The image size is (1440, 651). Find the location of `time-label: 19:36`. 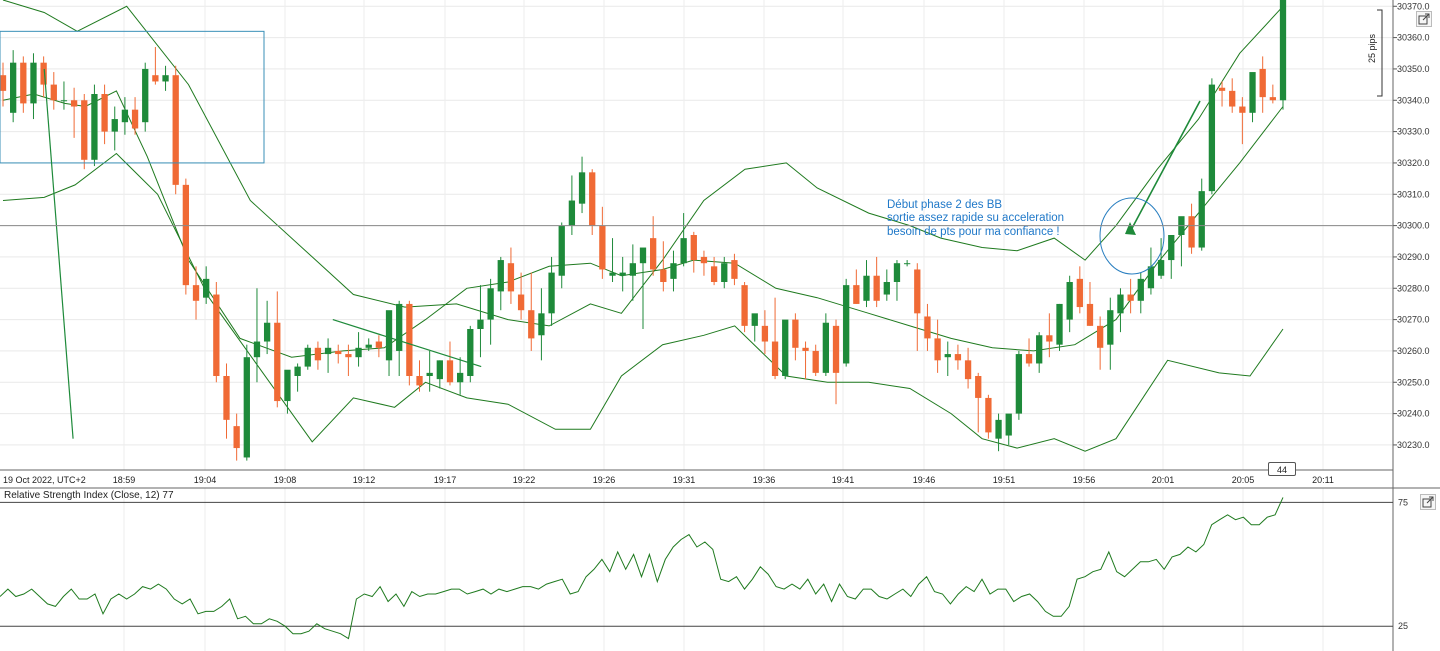

time-label: 19:36 is located at coordinates (764, 480).